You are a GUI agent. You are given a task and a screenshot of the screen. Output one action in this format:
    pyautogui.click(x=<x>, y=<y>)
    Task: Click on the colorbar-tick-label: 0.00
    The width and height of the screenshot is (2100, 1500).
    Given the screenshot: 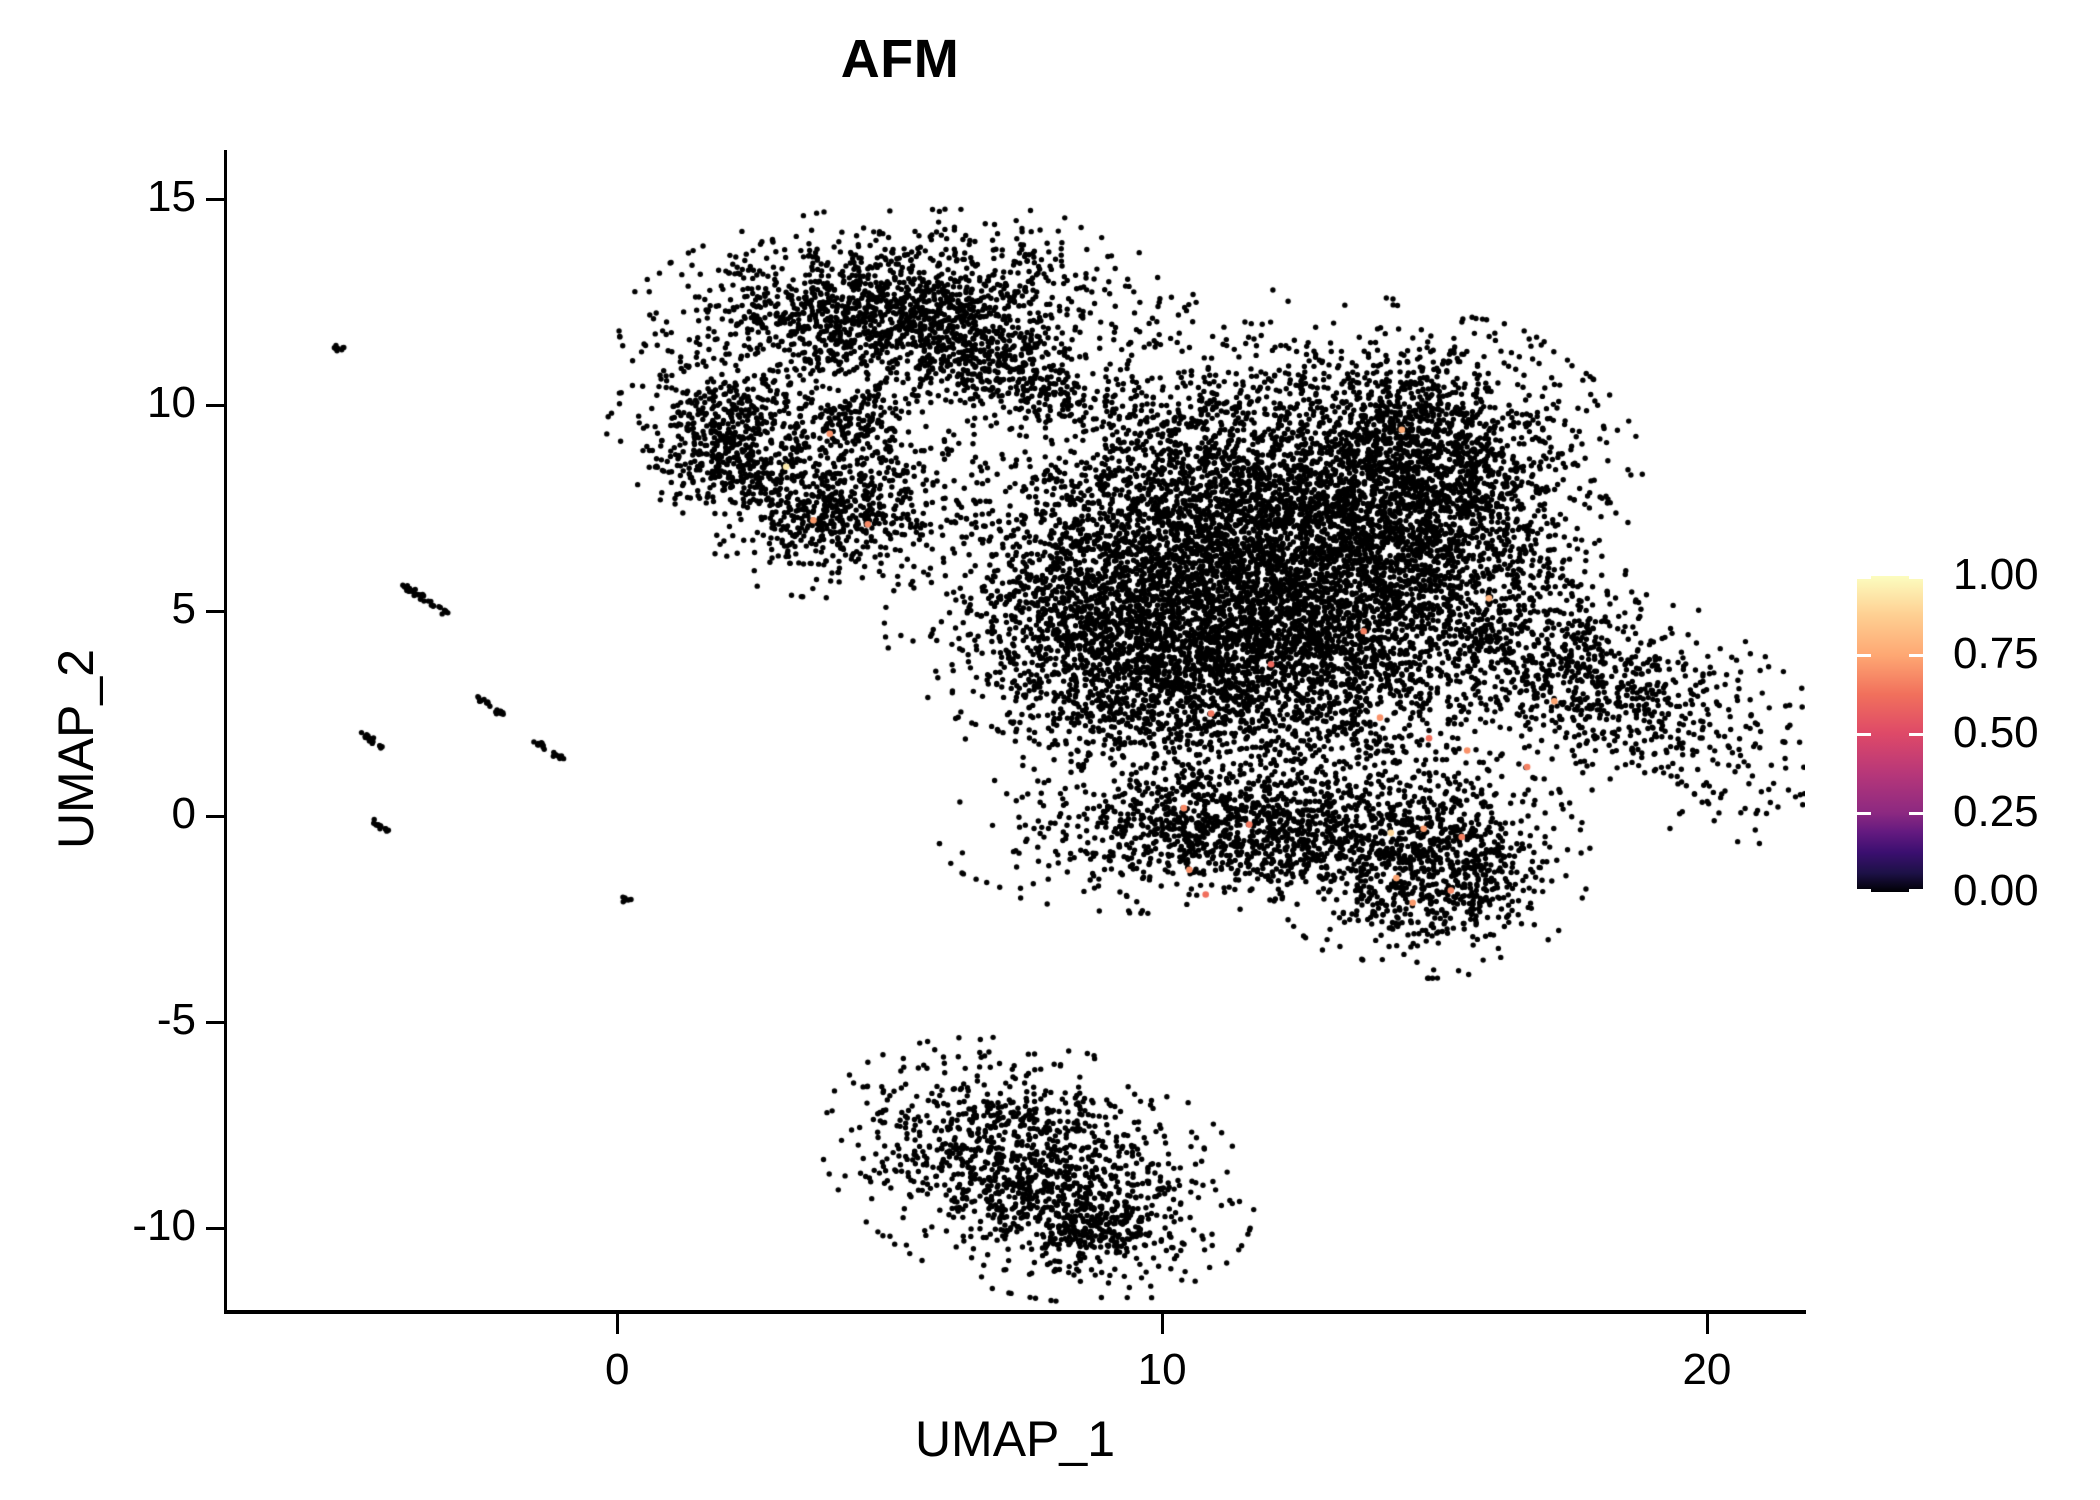 What is the action you would take?
    pyautogui.click(x=1996, y=890)
    